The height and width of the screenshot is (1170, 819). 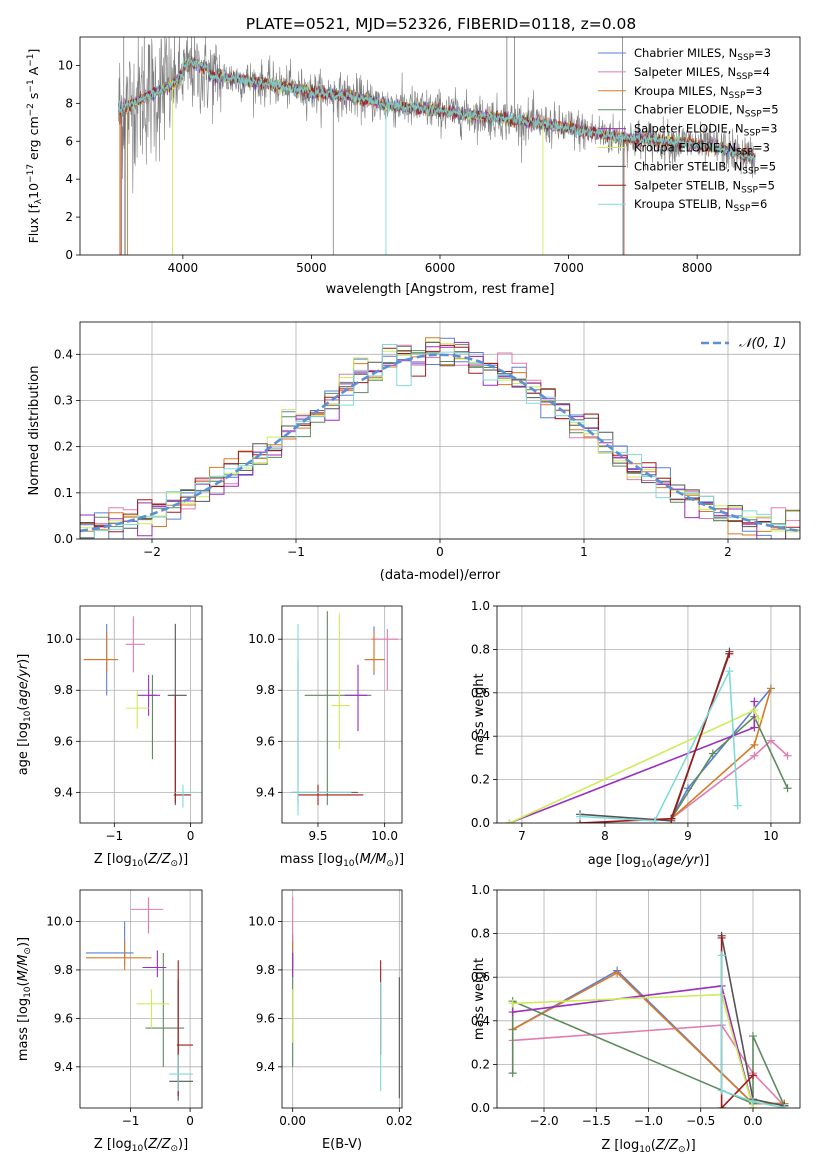 What do you see at coordinates (522, 836) in the screenshot?
I see `x-tick-label: 7` at bounding box center [522, 836].